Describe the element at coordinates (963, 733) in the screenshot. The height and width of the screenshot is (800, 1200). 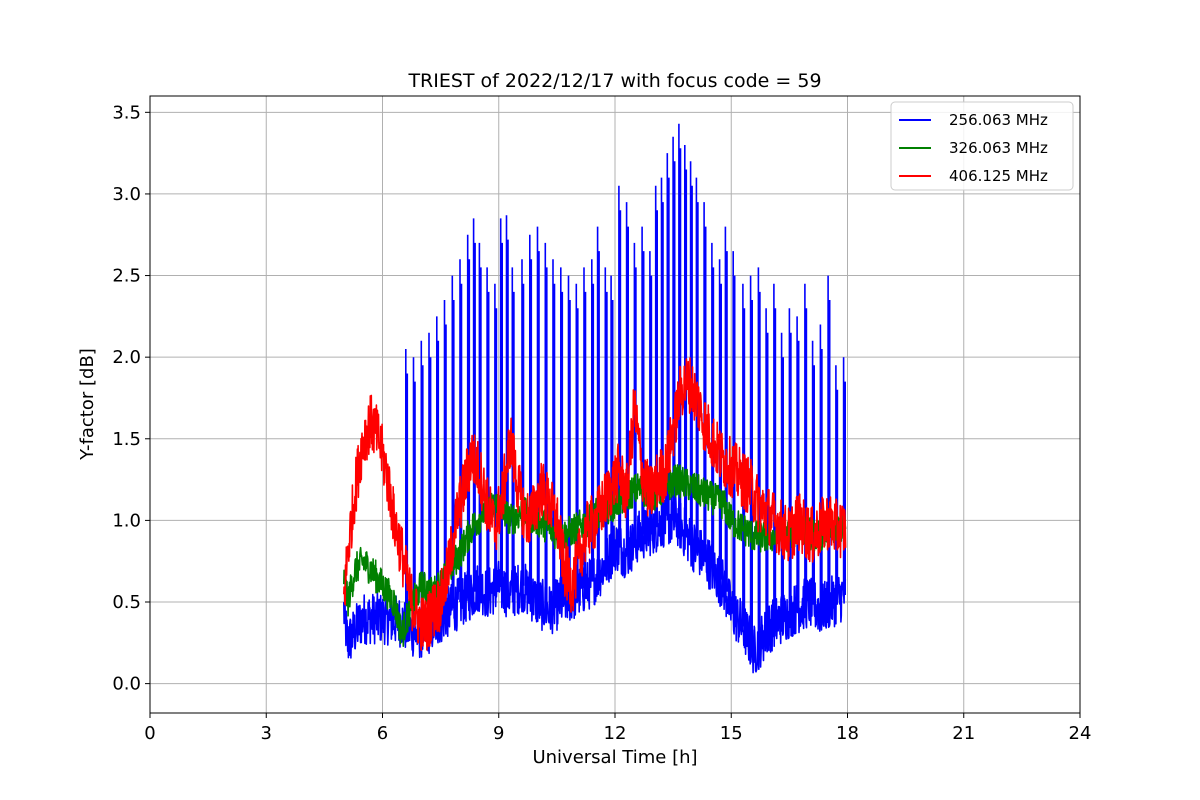
I see `x-tick-label: 21` at that location.